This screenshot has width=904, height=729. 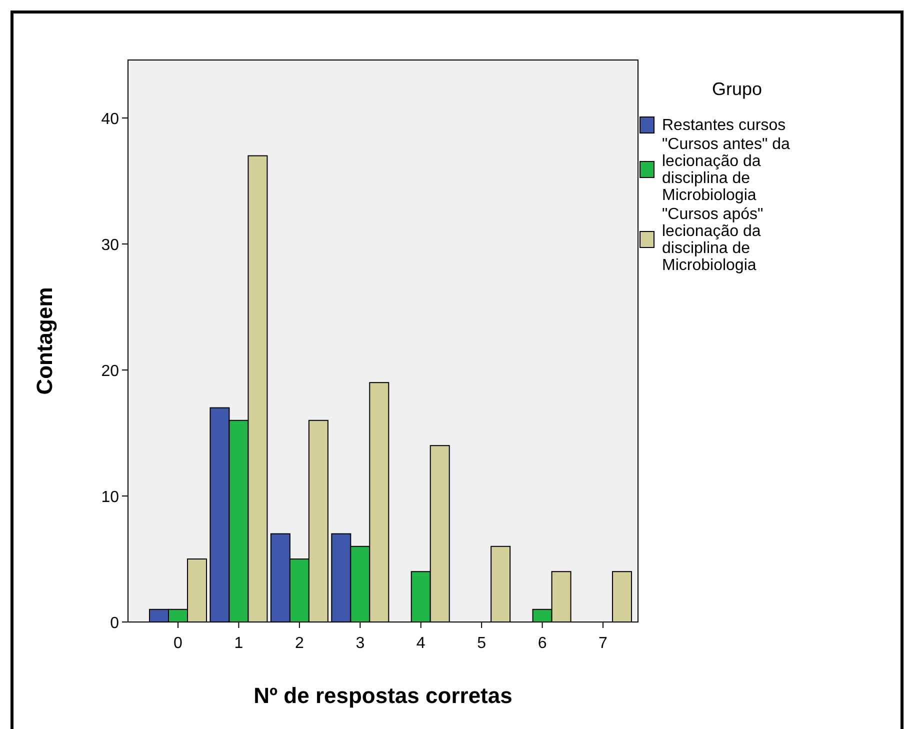 What do you see at coordinates (383, 695) in the screenshot?
I see `x-axis-title: Nº de respostas corretas` at bounding box center [383, 695].